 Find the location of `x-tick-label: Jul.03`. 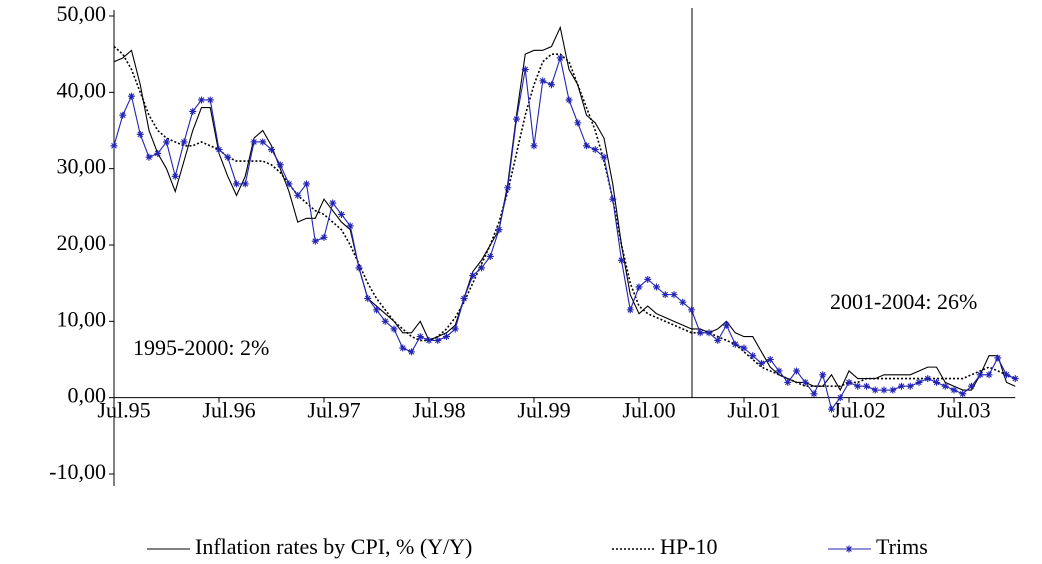

x-tick-label: Jul.03 is located at coordinates (963, 410).